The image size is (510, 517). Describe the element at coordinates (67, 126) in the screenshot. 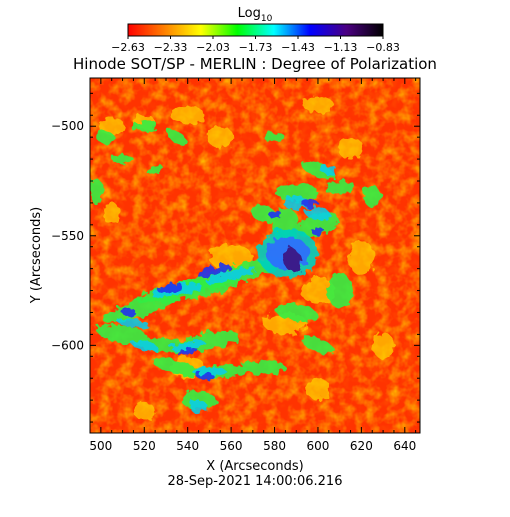

I see `y-tick-label: −500` at that location.